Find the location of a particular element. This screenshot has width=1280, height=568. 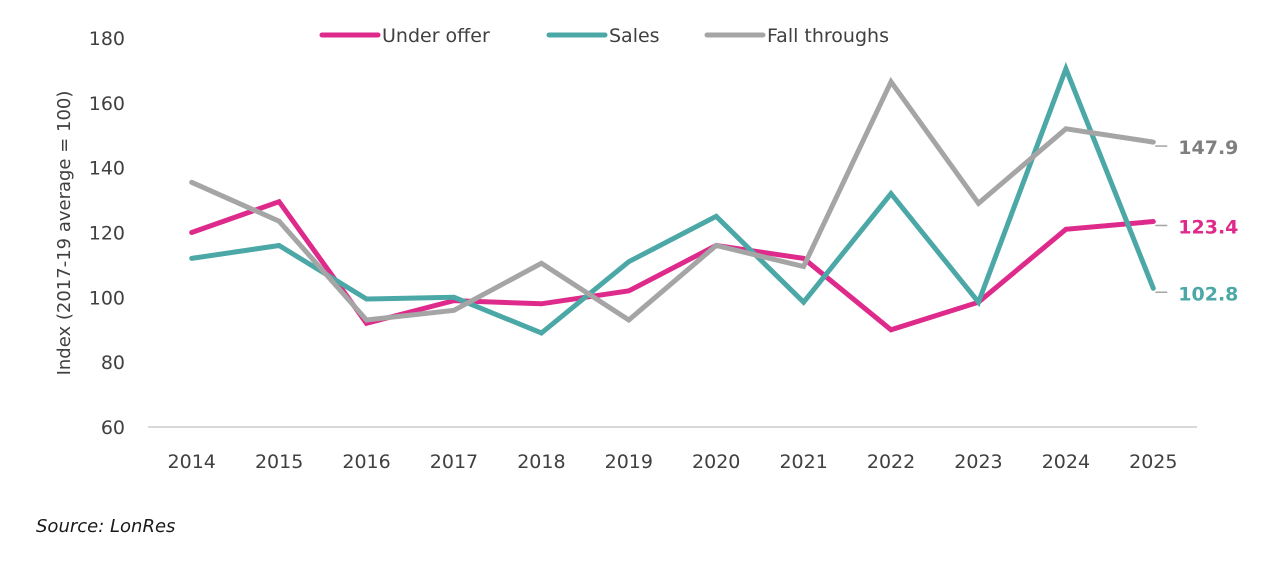

legend-item-fall-throughs: Fall throughs is located at coordinates (796, 36).